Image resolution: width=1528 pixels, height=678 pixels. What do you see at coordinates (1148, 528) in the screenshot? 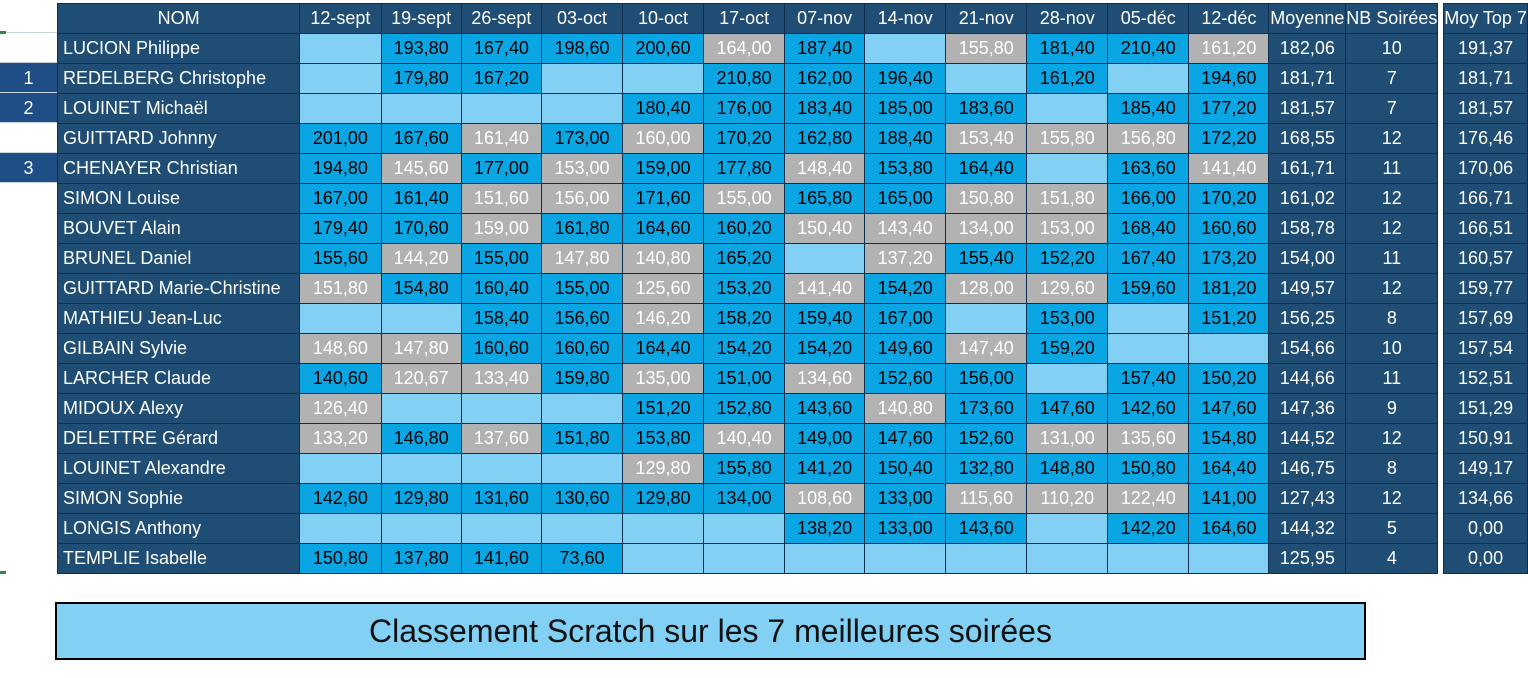
I see `score-cell: 142,20` at bounding box center [1148, 528].